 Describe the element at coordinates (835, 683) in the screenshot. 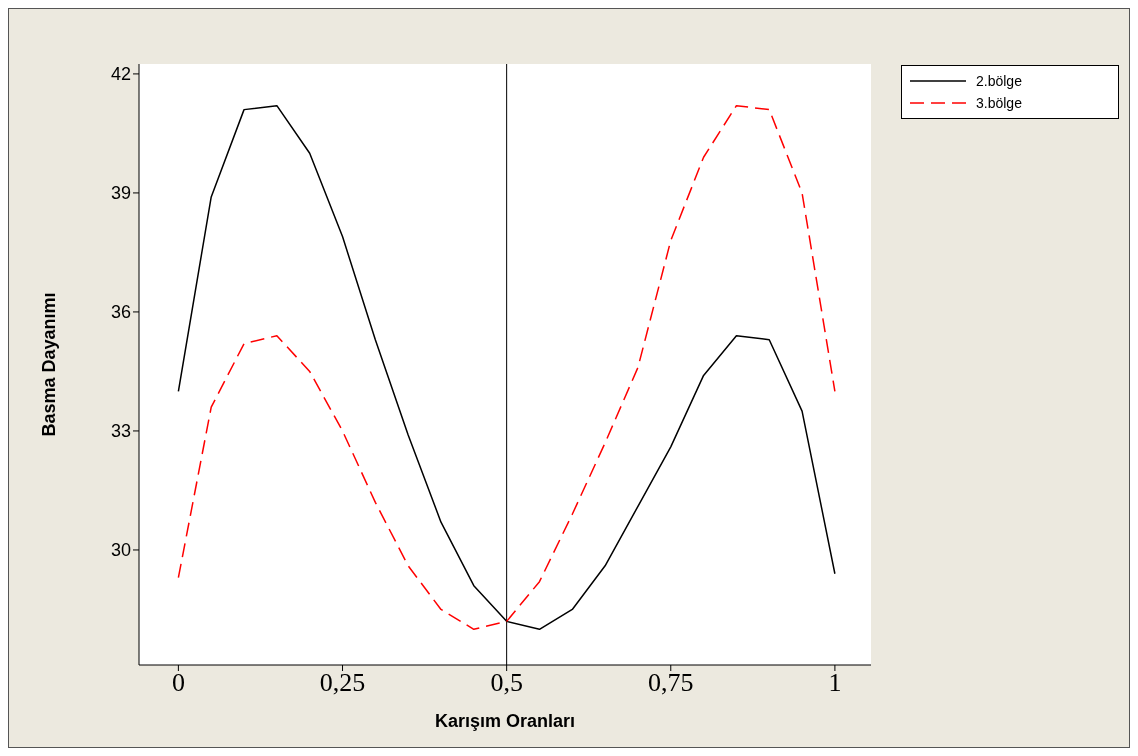

I see `x-tick-label: 1` at that location.